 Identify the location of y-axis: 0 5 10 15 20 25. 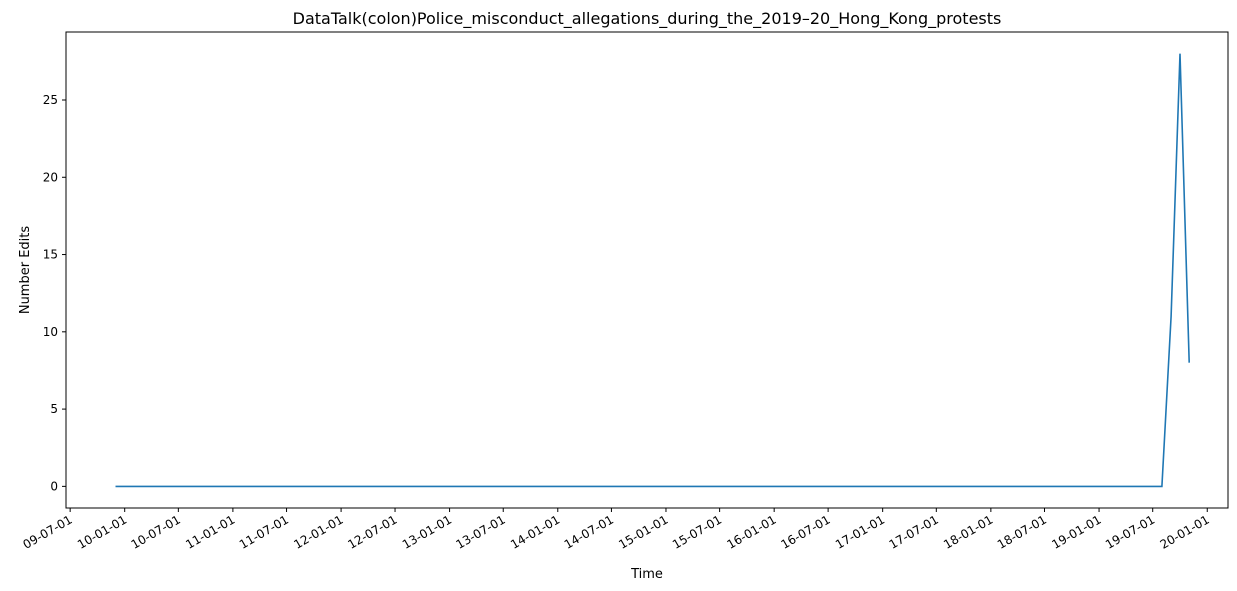
(54, 293).